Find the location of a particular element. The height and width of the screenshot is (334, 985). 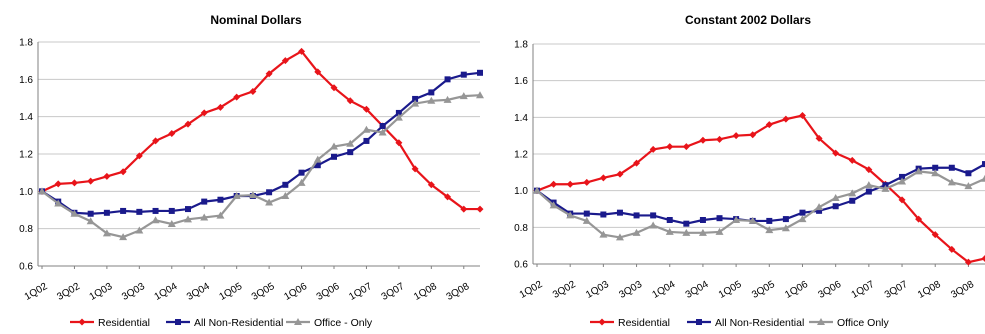

y-tick-label: 1.0 is located at coordinates (521, 191).